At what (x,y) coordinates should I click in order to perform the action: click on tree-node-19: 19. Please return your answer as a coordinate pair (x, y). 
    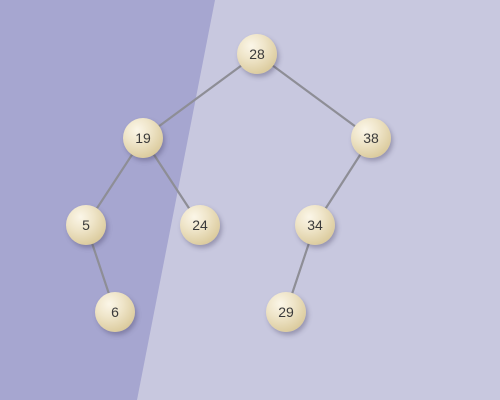
    Looking at the image, I should click on (143, 138).